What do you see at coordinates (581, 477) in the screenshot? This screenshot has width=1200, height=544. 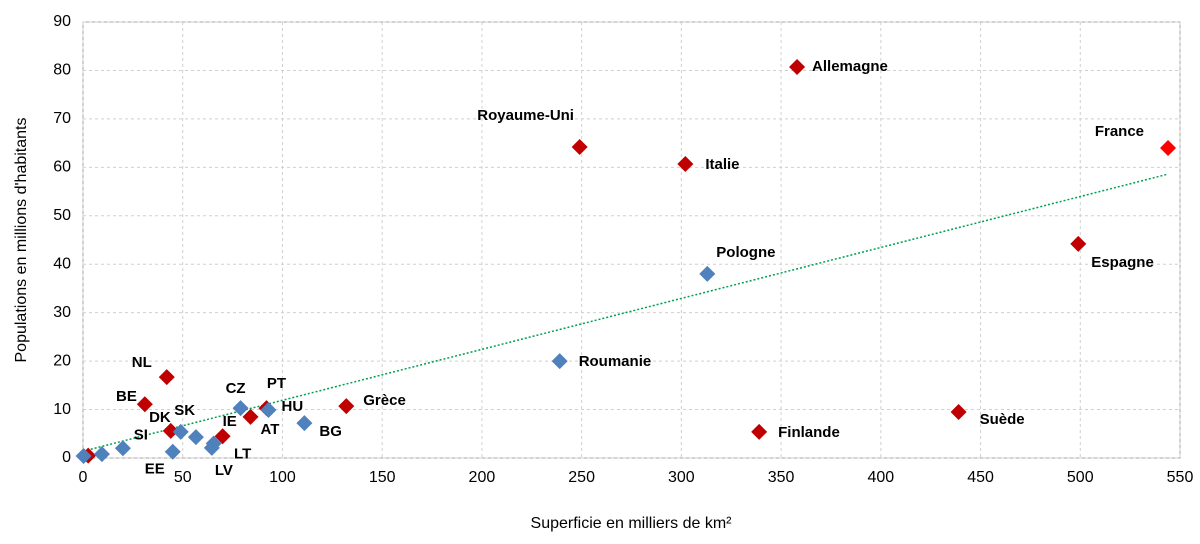 I see `x-tick-label: 250` at bounding box center [581, 477].